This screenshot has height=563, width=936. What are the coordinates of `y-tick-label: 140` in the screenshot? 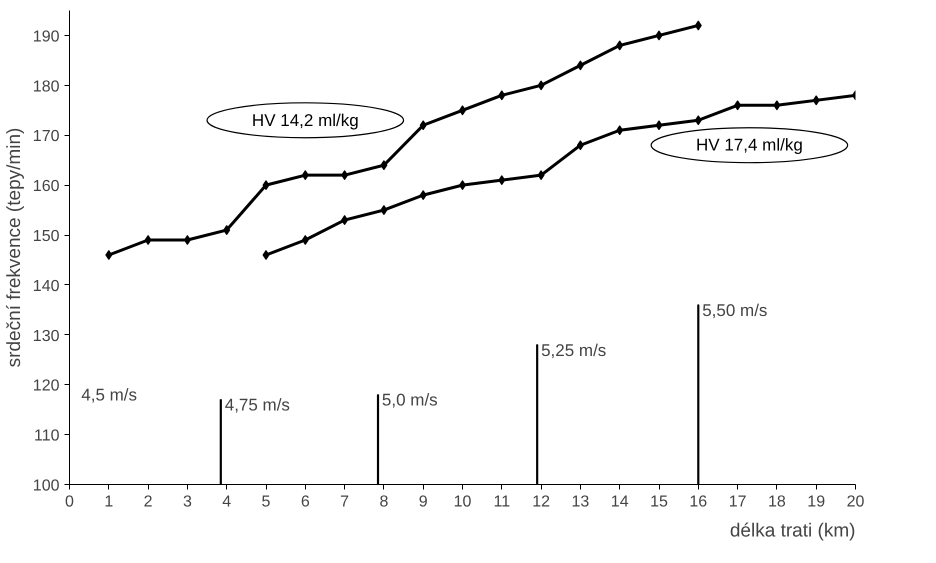 It's located at (46, 286).